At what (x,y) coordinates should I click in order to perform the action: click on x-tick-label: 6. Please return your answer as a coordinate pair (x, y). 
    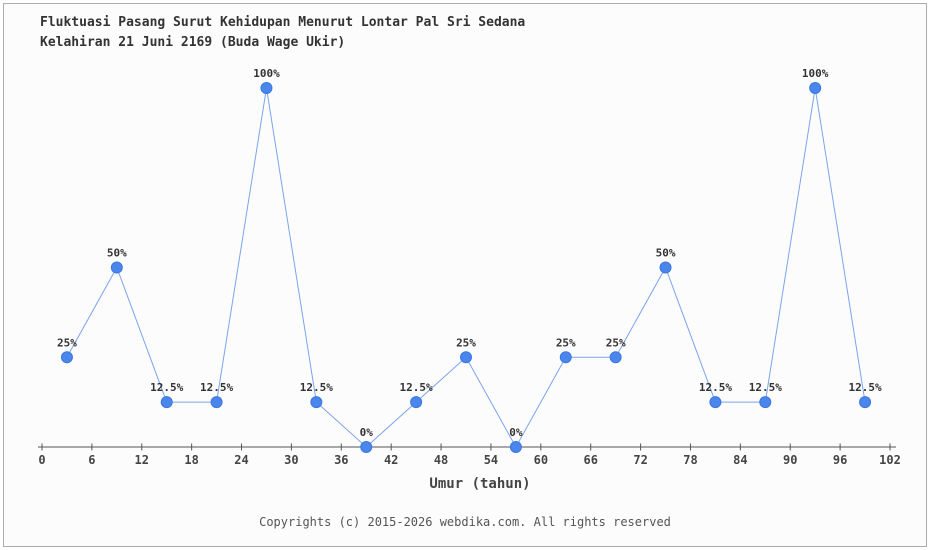
    Looking at the image, I should click on (91, 460).